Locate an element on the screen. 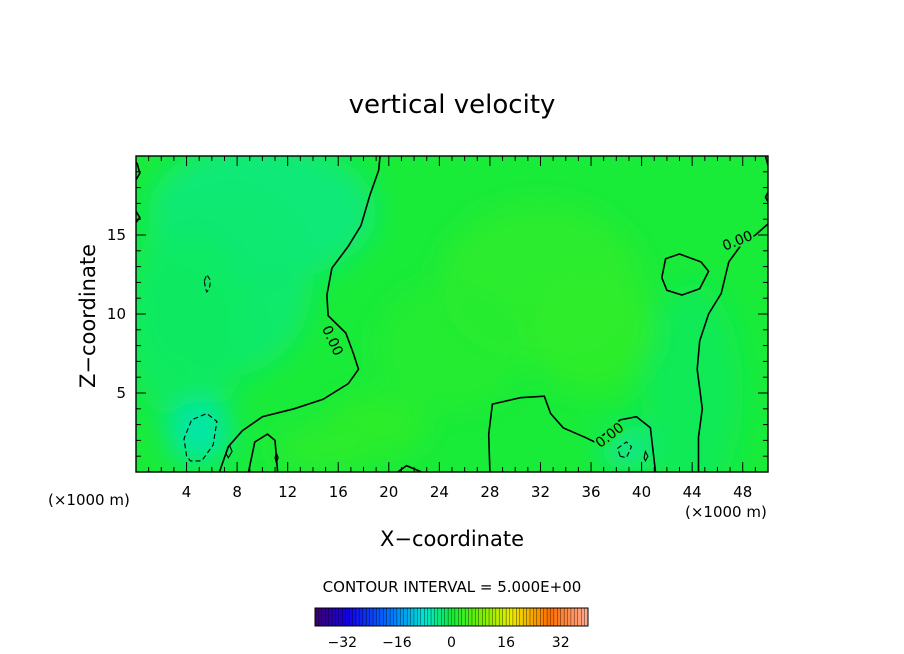 This screenshot has height=654, width=904. x-tick-label: 16 is located at coordinates (338, 492).